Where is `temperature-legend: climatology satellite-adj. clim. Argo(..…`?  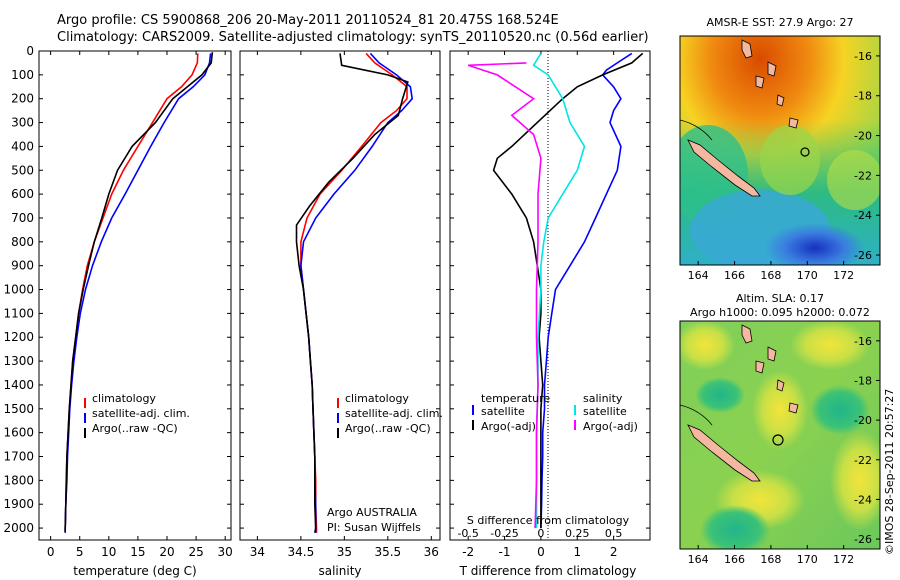
temperature-legend: climatology satellite-adj. clim. Argo(..… is located at coordinates (137, 415).